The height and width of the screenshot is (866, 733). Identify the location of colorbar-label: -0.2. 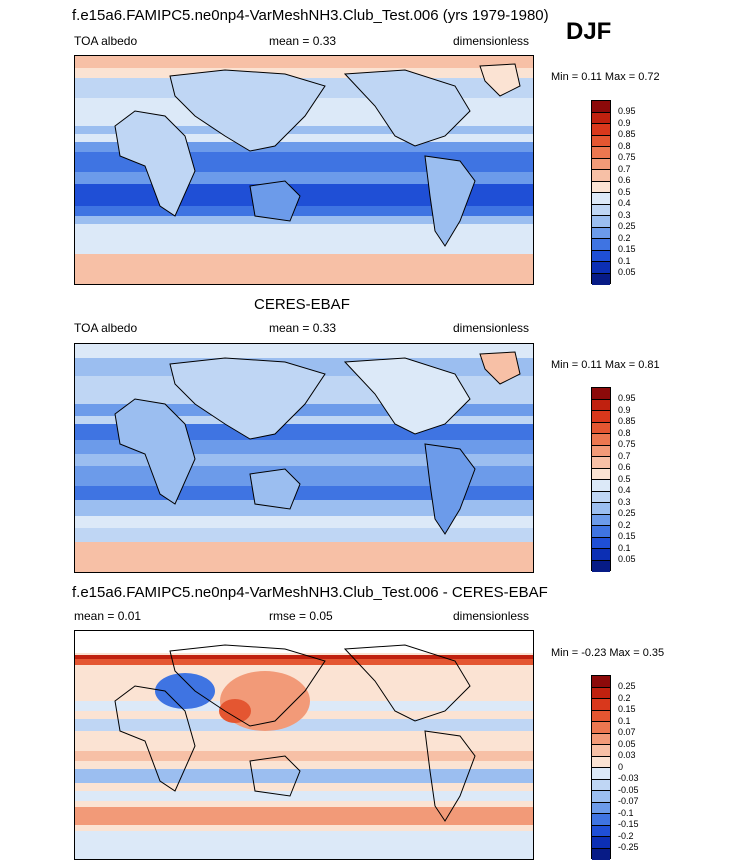
(626, 835).